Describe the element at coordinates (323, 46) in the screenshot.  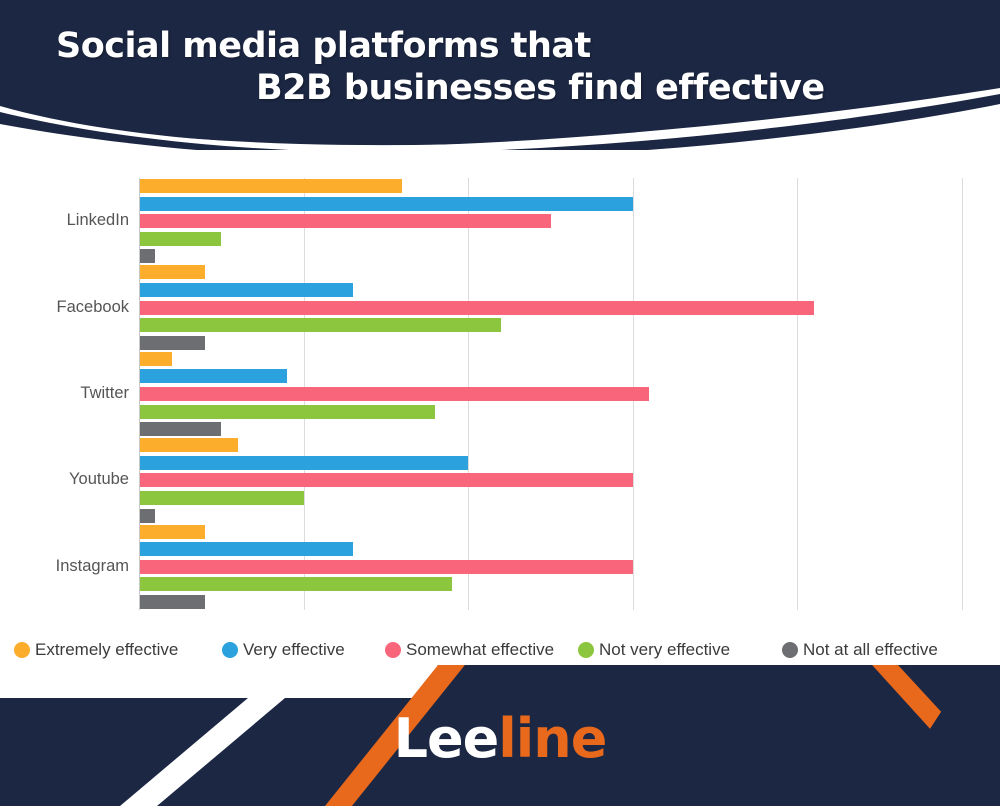
I see `title-line-1: Social media platforms that` at that location.